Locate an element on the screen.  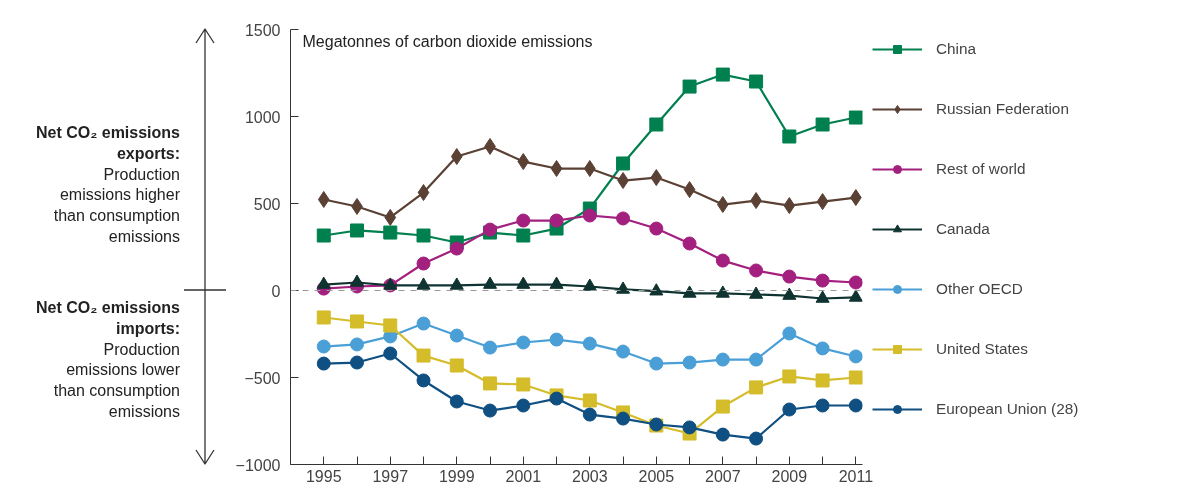
legend-label: Rest of world is located at coordinates (981, 169).